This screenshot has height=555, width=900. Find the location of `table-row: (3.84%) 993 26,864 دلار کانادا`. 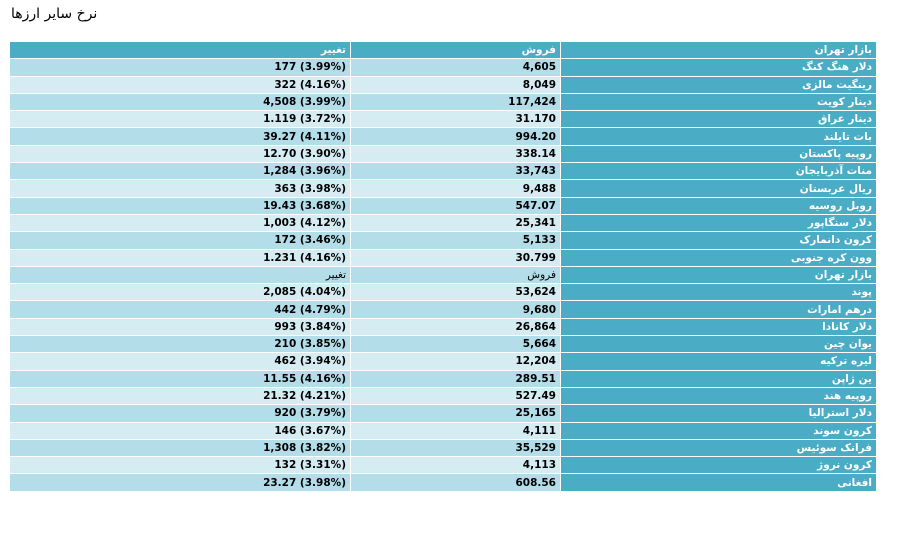

table-row: (3.84%) 993 26,864 دلار کانادا is located at coordinates (443, 327).